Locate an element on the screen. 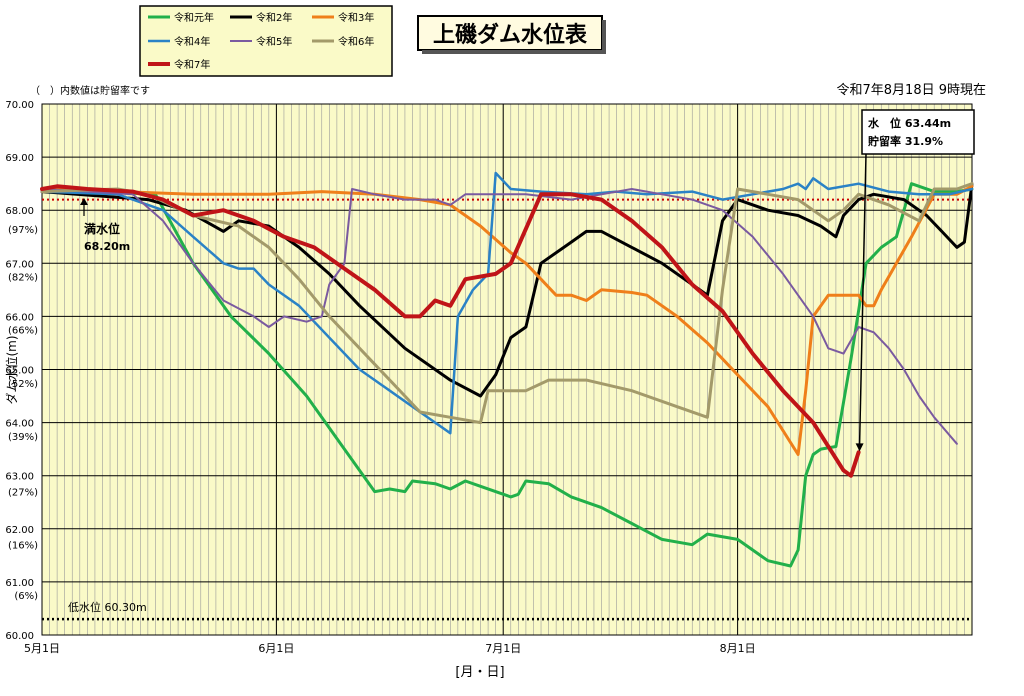 This screenshot has height=696, width=1024. chart-title-box: 上磯ダム水位表 is located at coordinates (511, 34).